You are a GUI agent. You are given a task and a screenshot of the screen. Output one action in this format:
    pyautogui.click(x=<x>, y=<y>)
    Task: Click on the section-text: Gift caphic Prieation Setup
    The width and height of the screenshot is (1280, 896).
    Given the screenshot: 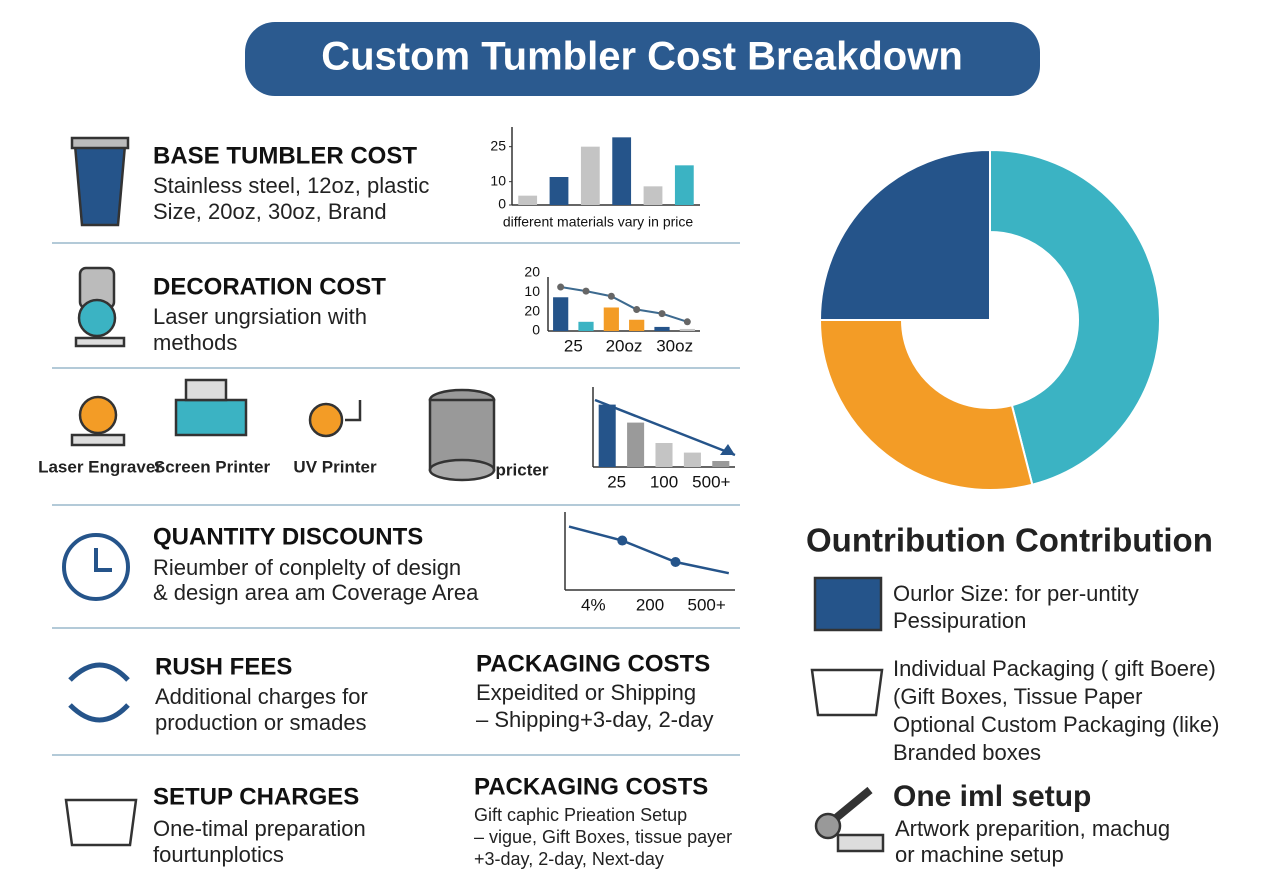 What is the action you would take?
    pyautogui.click(x=580, y=815)
    